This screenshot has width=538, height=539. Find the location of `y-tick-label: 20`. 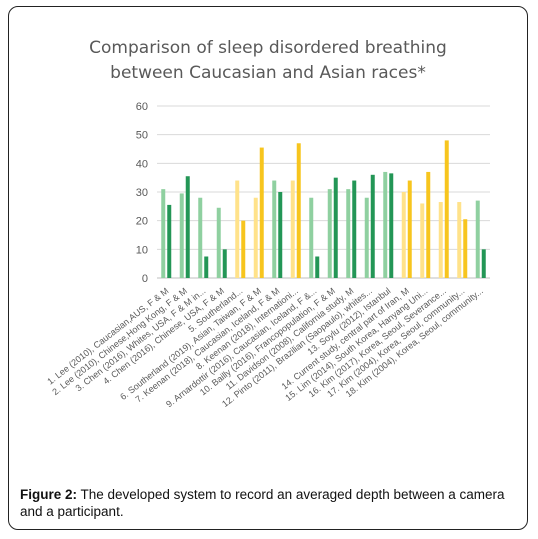

y-tick-label: 20 is located at coordinates (142, 222).